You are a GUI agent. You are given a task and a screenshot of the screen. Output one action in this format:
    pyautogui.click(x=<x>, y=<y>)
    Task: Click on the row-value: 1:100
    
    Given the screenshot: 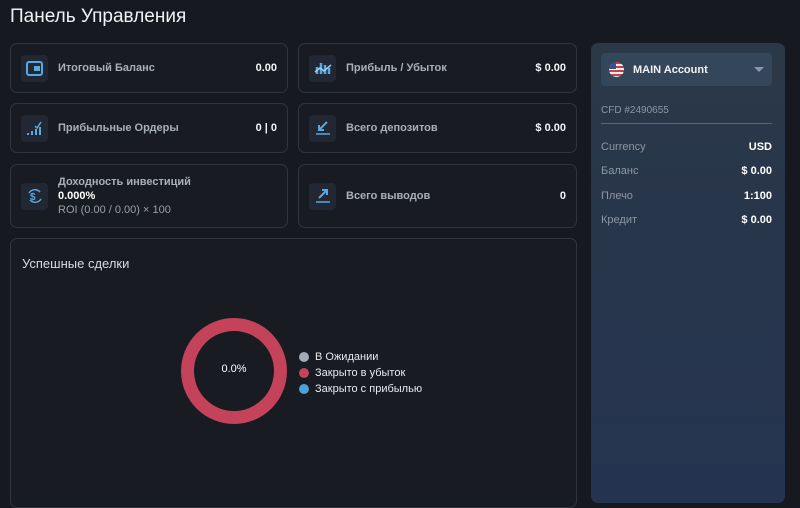 What is the action you would take?
    pyautogui.click(x=757, y=196)
    